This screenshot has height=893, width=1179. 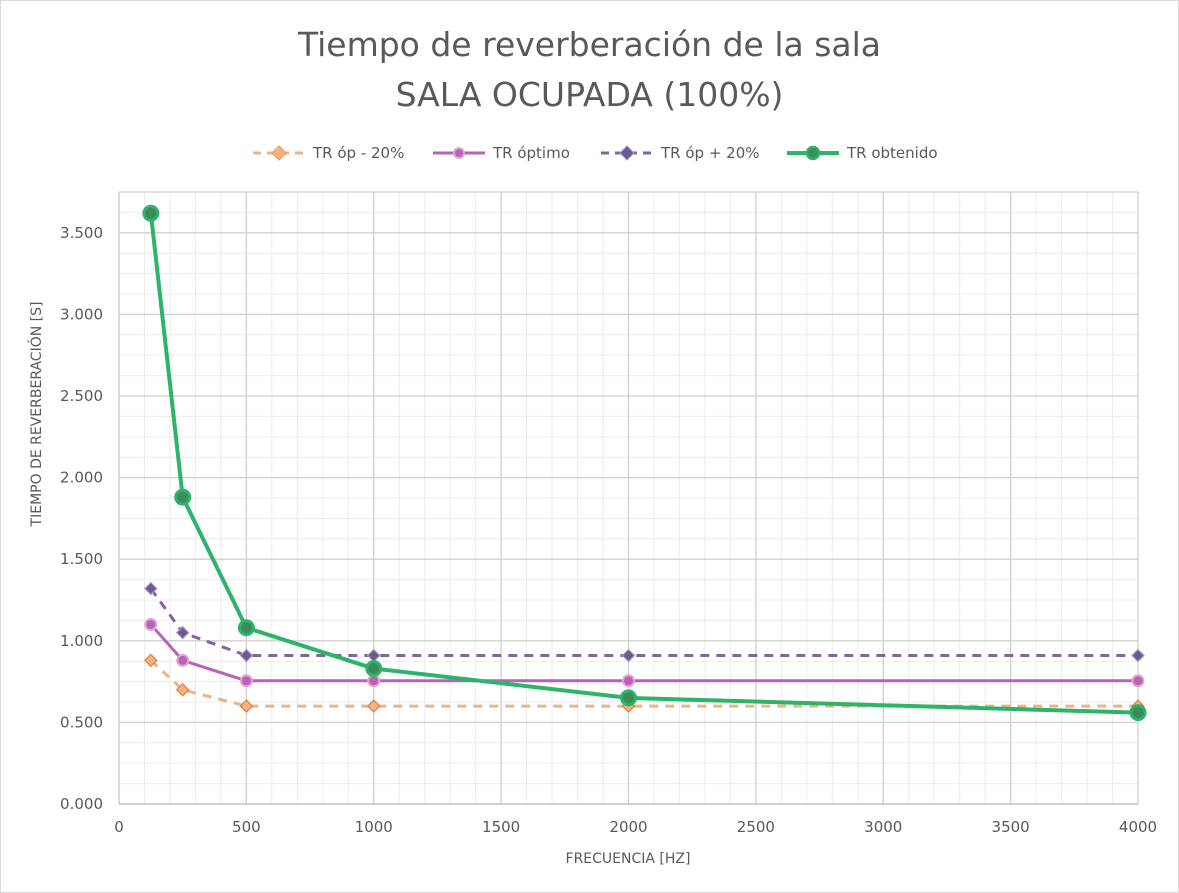 What do you see at coordinates (119, 827) in the screenshot?
I see `x-tick-label: 0` at bounding box center [119, 827].